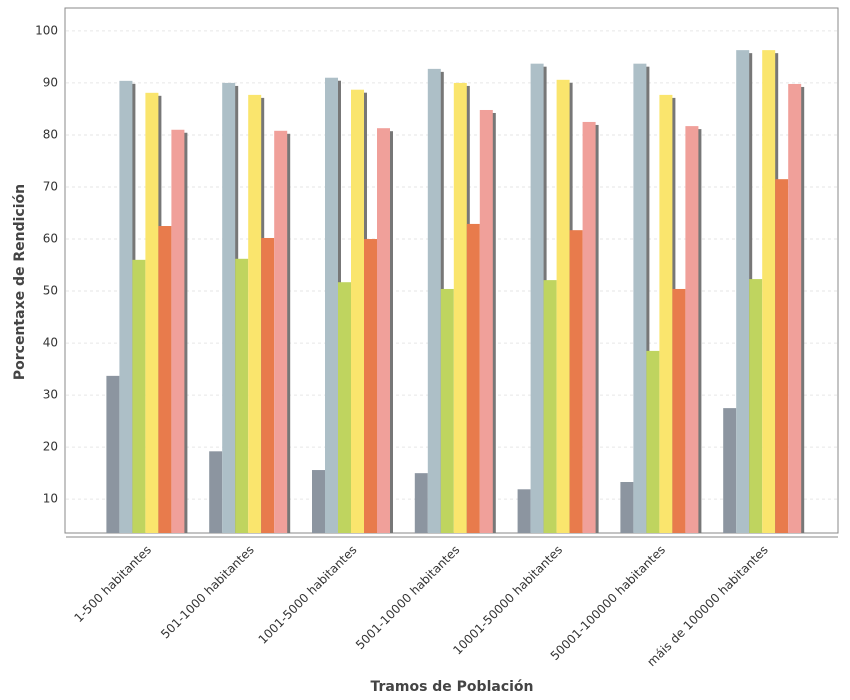 Image resolution: width=850 pixels, height=700 pixels. What do you see at coordinates (50, 186) in the screenshot?
I see `y-tick-label: 70` at bounding box center [50, 186].